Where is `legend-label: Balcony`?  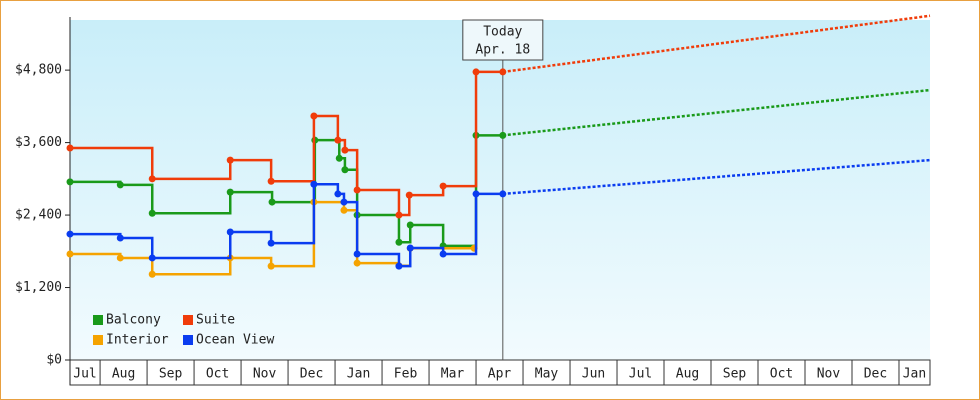 legend-label: Balcony is located at coordinates (133, 320).